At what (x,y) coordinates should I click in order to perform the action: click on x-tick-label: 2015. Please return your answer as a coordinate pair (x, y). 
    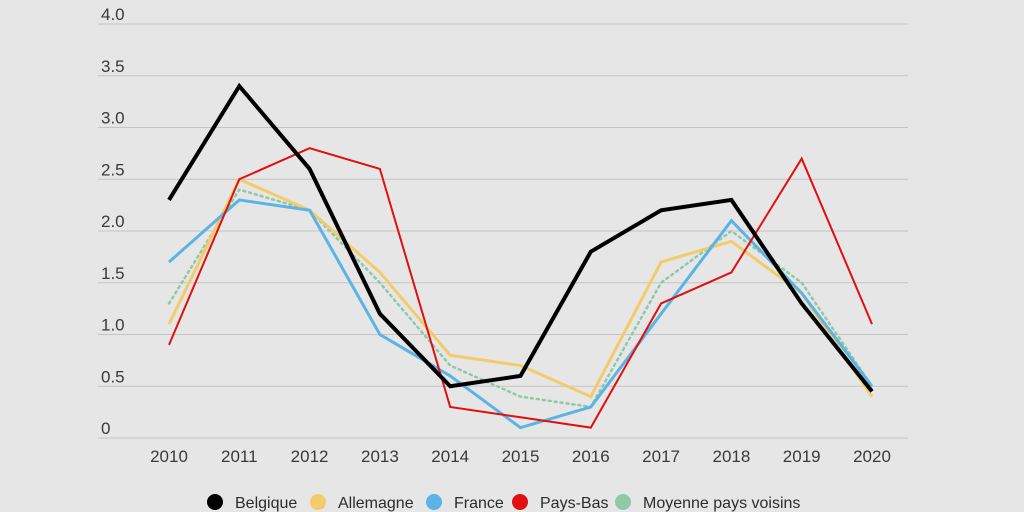
    Looking at the image, I should click on (521, 456).